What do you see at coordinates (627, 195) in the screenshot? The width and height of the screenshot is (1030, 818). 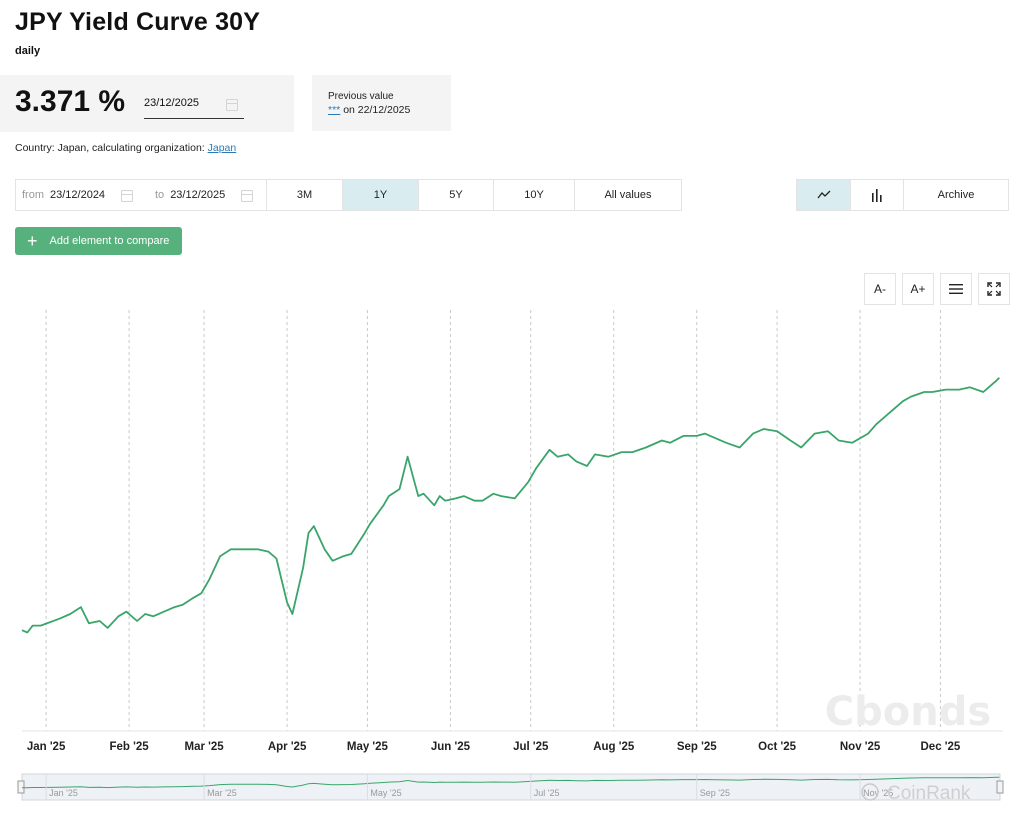 I see `period-all-button: All values` at bounding box center [627, 195].